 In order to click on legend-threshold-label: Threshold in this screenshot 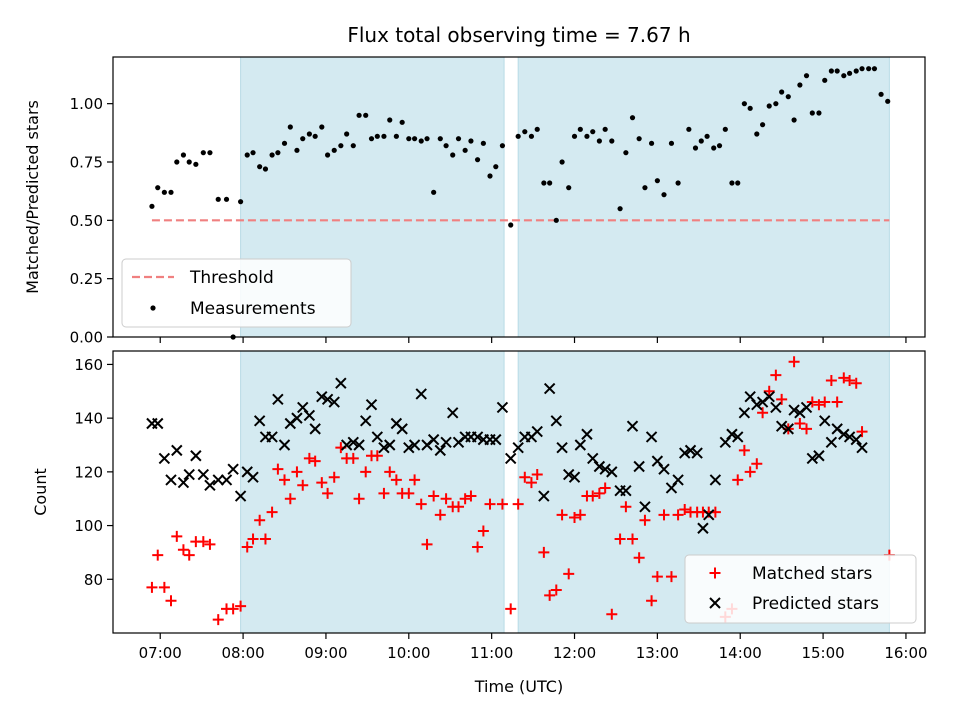, I will do `click(231, 278)`.